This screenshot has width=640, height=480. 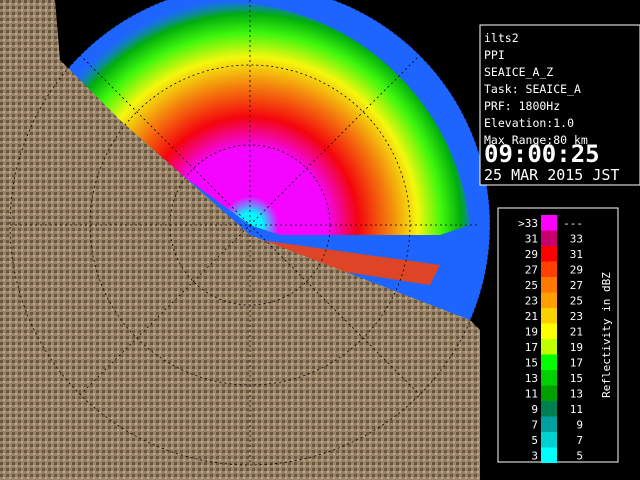 What do you see at coordinates (494, 55) in the screenshot?
I see `info-line: PPI` at bounding box center [494, 55].